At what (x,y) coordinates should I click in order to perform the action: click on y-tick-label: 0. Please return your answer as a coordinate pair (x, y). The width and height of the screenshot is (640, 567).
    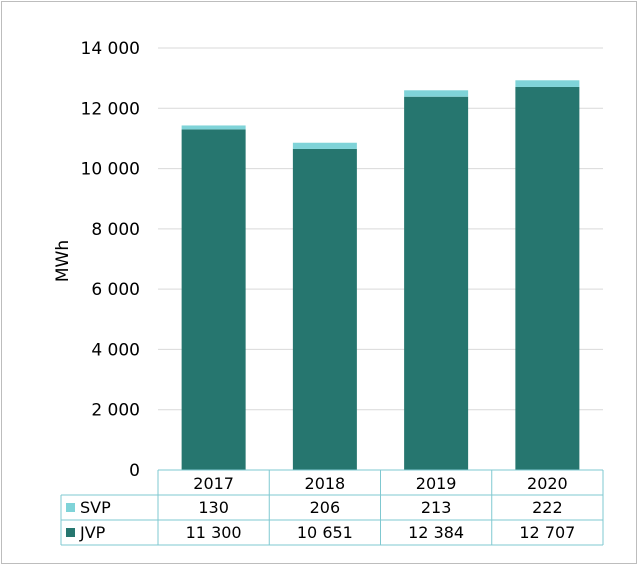
    Looking at the image, I should click on (134, 471).